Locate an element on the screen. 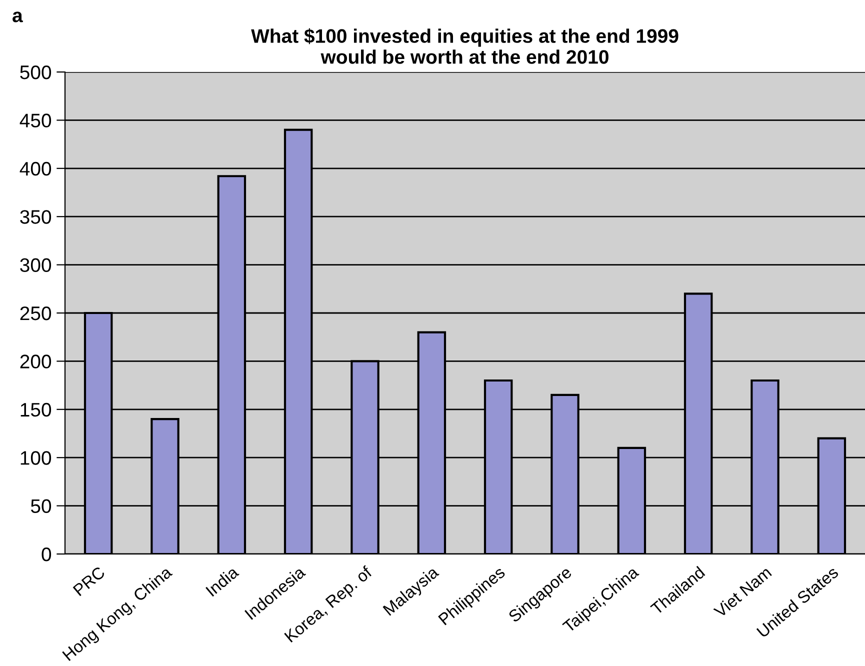 This screenshot has width=865, height=666. y-tick-label: 350 is located at coordinates (36, 217).